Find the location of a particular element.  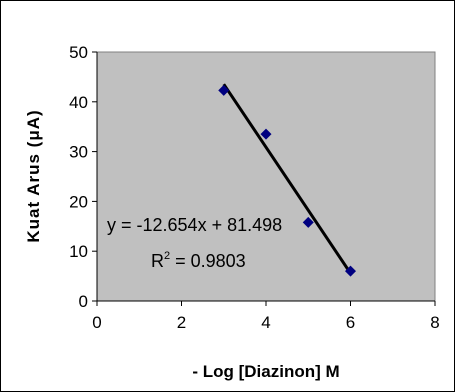

y-axis-label: Kuat Arus (μA) is located at coordinates (33, 175).